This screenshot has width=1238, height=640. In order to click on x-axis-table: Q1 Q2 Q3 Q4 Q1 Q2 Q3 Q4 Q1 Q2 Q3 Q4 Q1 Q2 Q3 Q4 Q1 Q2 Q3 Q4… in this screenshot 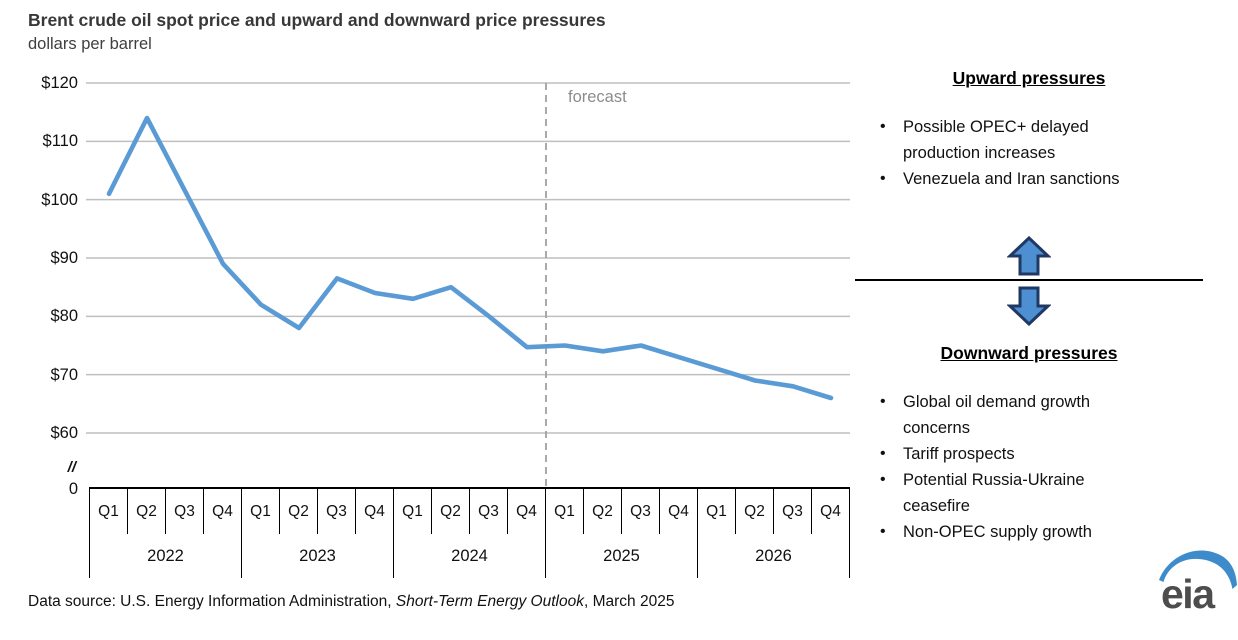, I will do `click(469, 532)`.